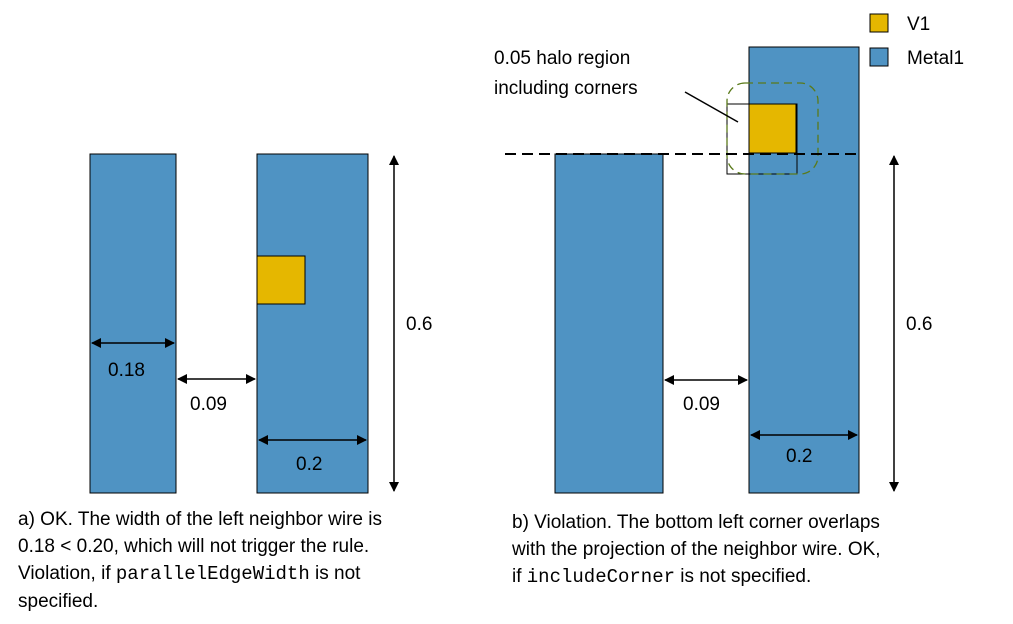 The width and height of the screenshot is (1013, 624). I want to click on panel-a-right-wire, so click(312, 323).